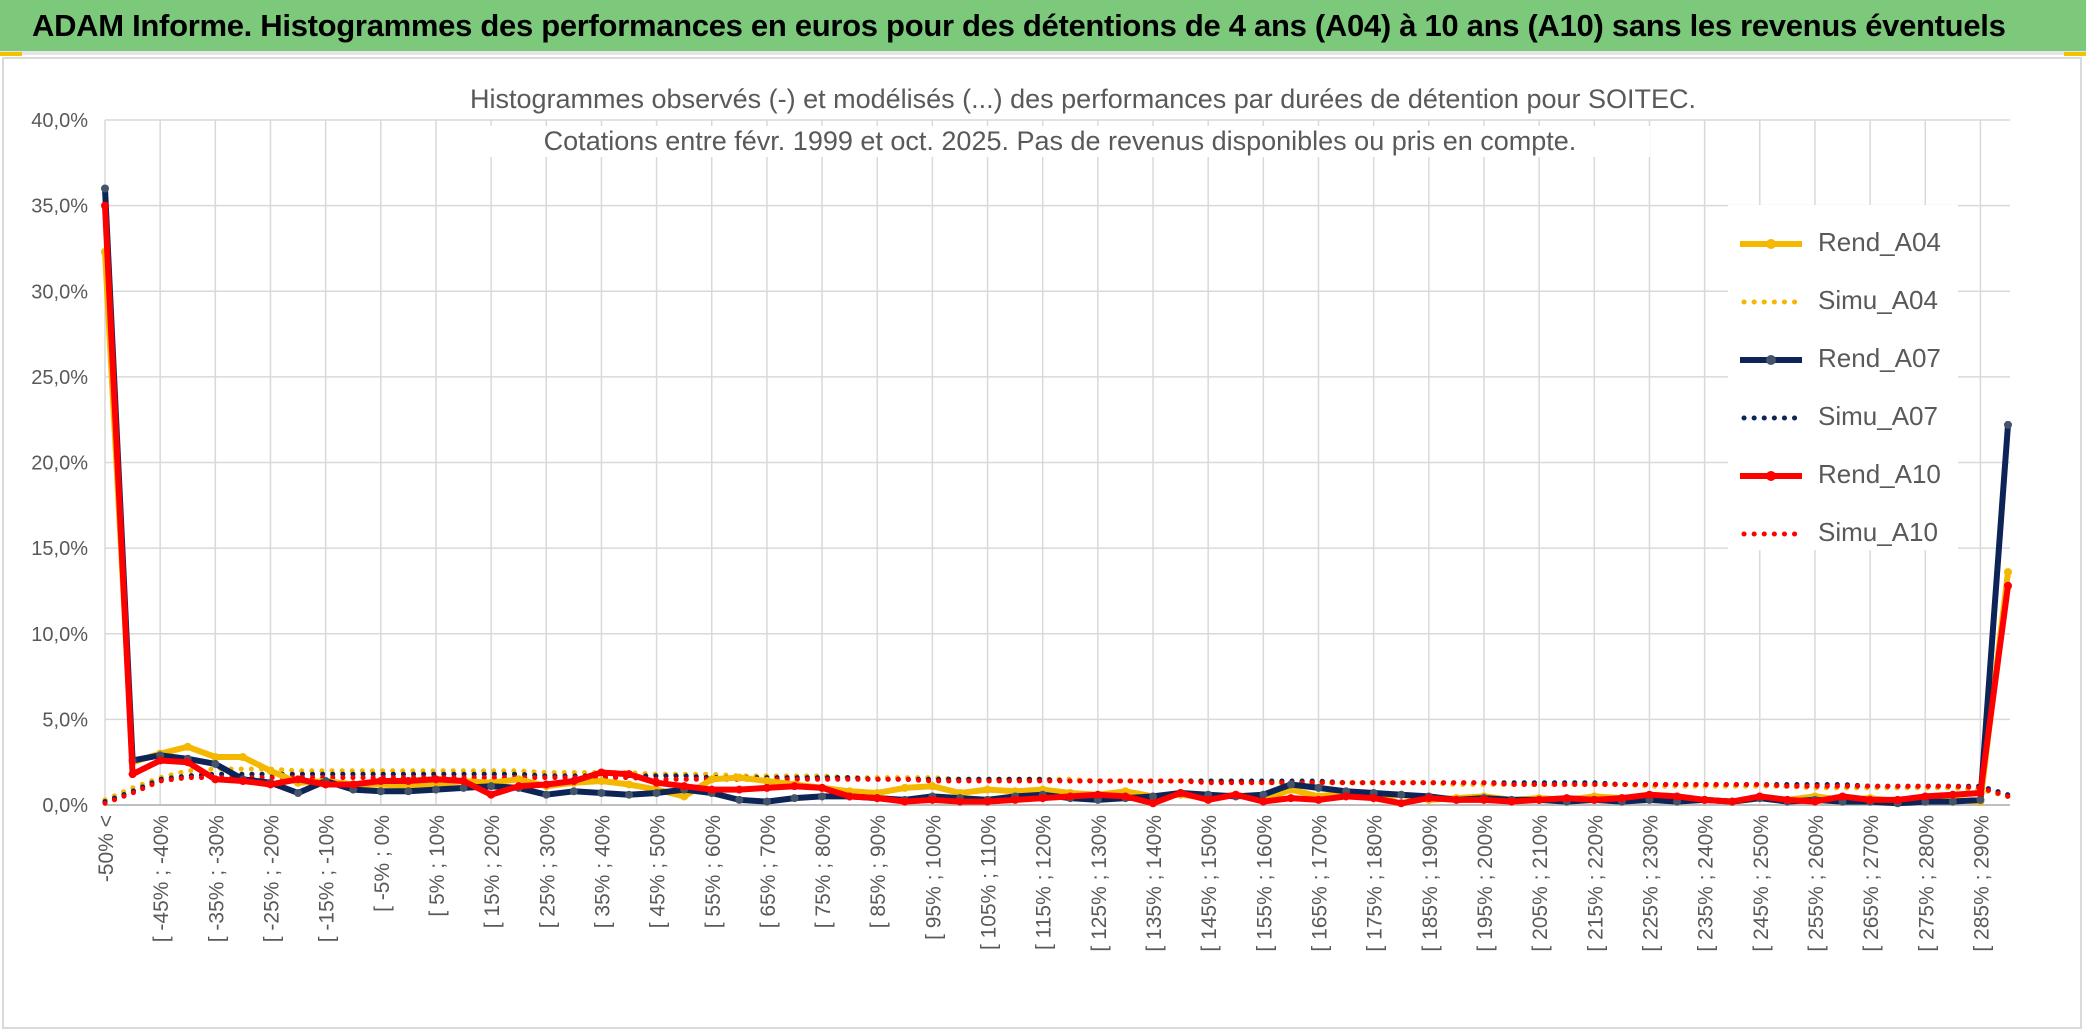  I want to click on x-tick-label: [ 245% ; 250%, so click(1761, 883).